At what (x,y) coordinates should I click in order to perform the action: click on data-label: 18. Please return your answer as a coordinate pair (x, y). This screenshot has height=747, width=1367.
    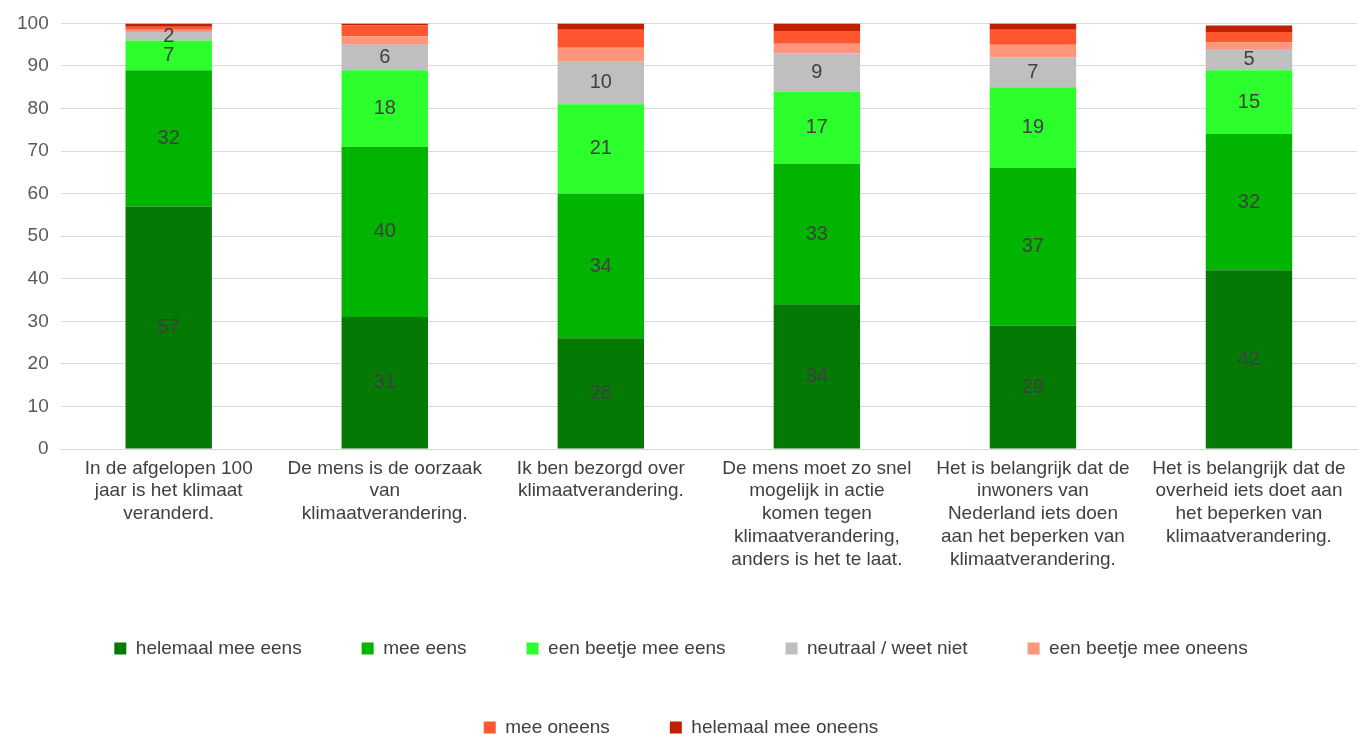
    Looking at the image, I should click on (384, 107).